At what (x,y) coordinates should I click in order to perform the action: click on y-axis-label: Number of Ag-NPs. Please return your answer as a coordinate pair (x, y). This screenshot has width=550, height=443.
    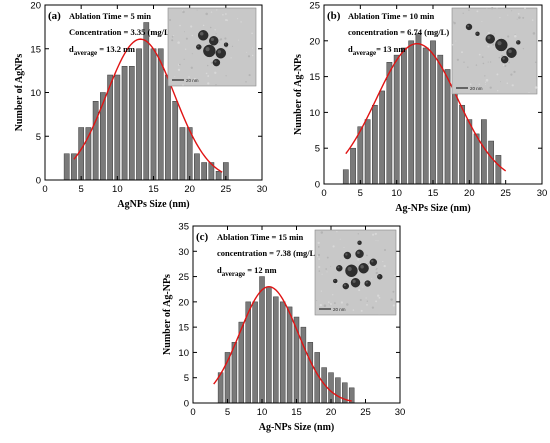
    Looking at the image, I should click on (167, 314).